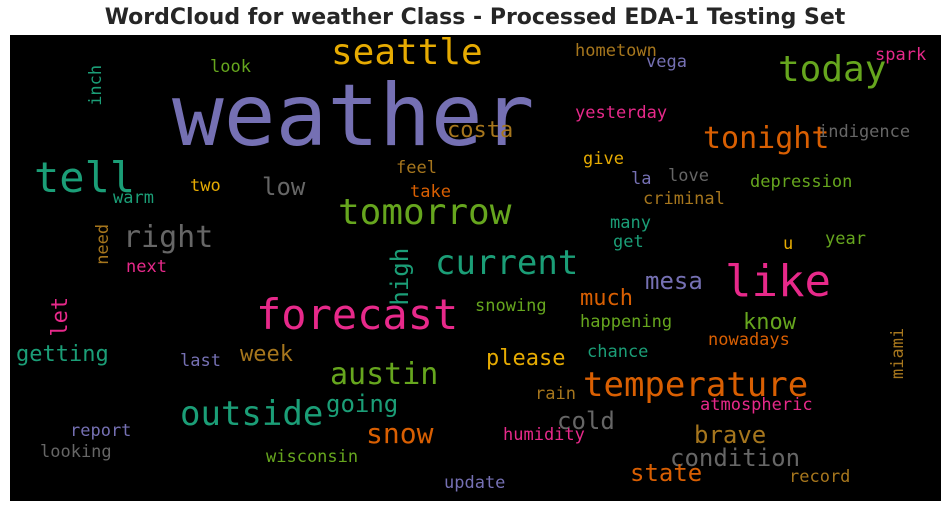 The image size is (950, 511). What do you see at coordinates (511, 306) in the screenshot?
I see `word-snowing: snowing` at bounding box center [511, 306].